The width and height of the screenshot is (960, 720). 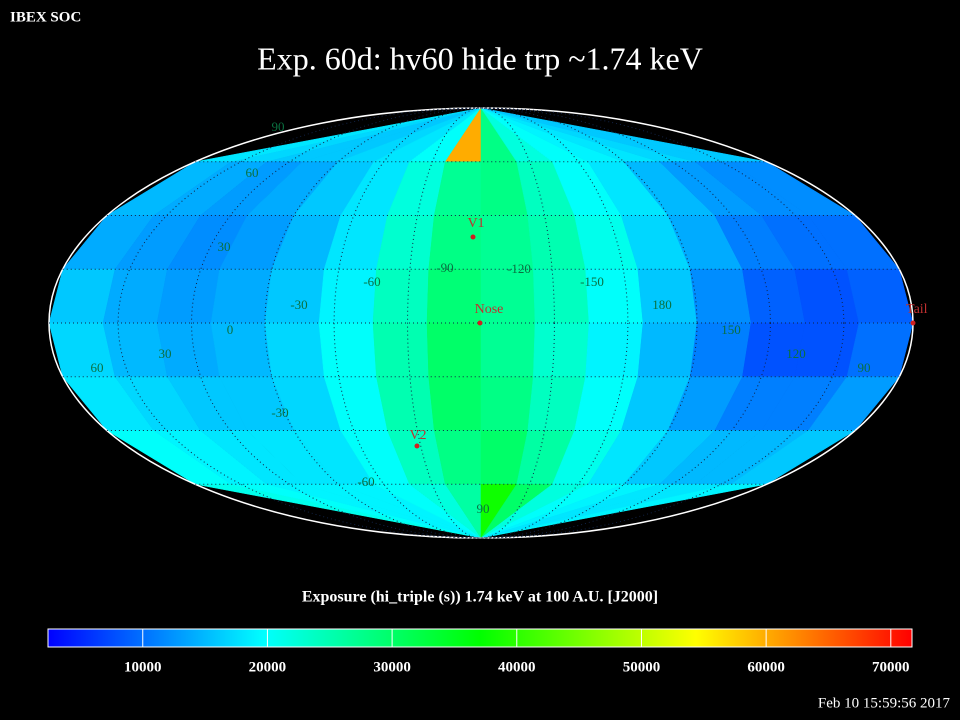 I want to click on grid-label: 0, so click(x=230, y=329).